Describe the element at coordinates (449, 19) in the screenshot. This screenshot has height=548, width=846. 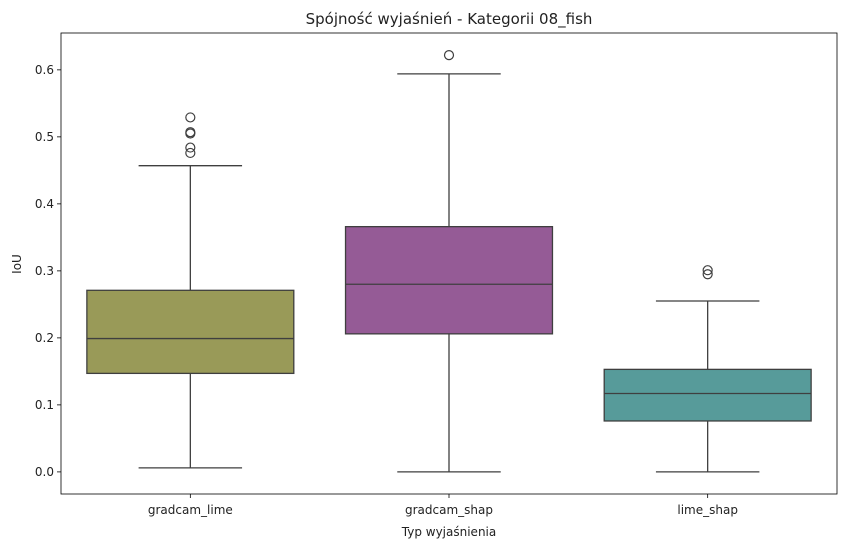
I see `chart-title: Spójność wyjaśnień - Kategorii 08_fish` at that location.